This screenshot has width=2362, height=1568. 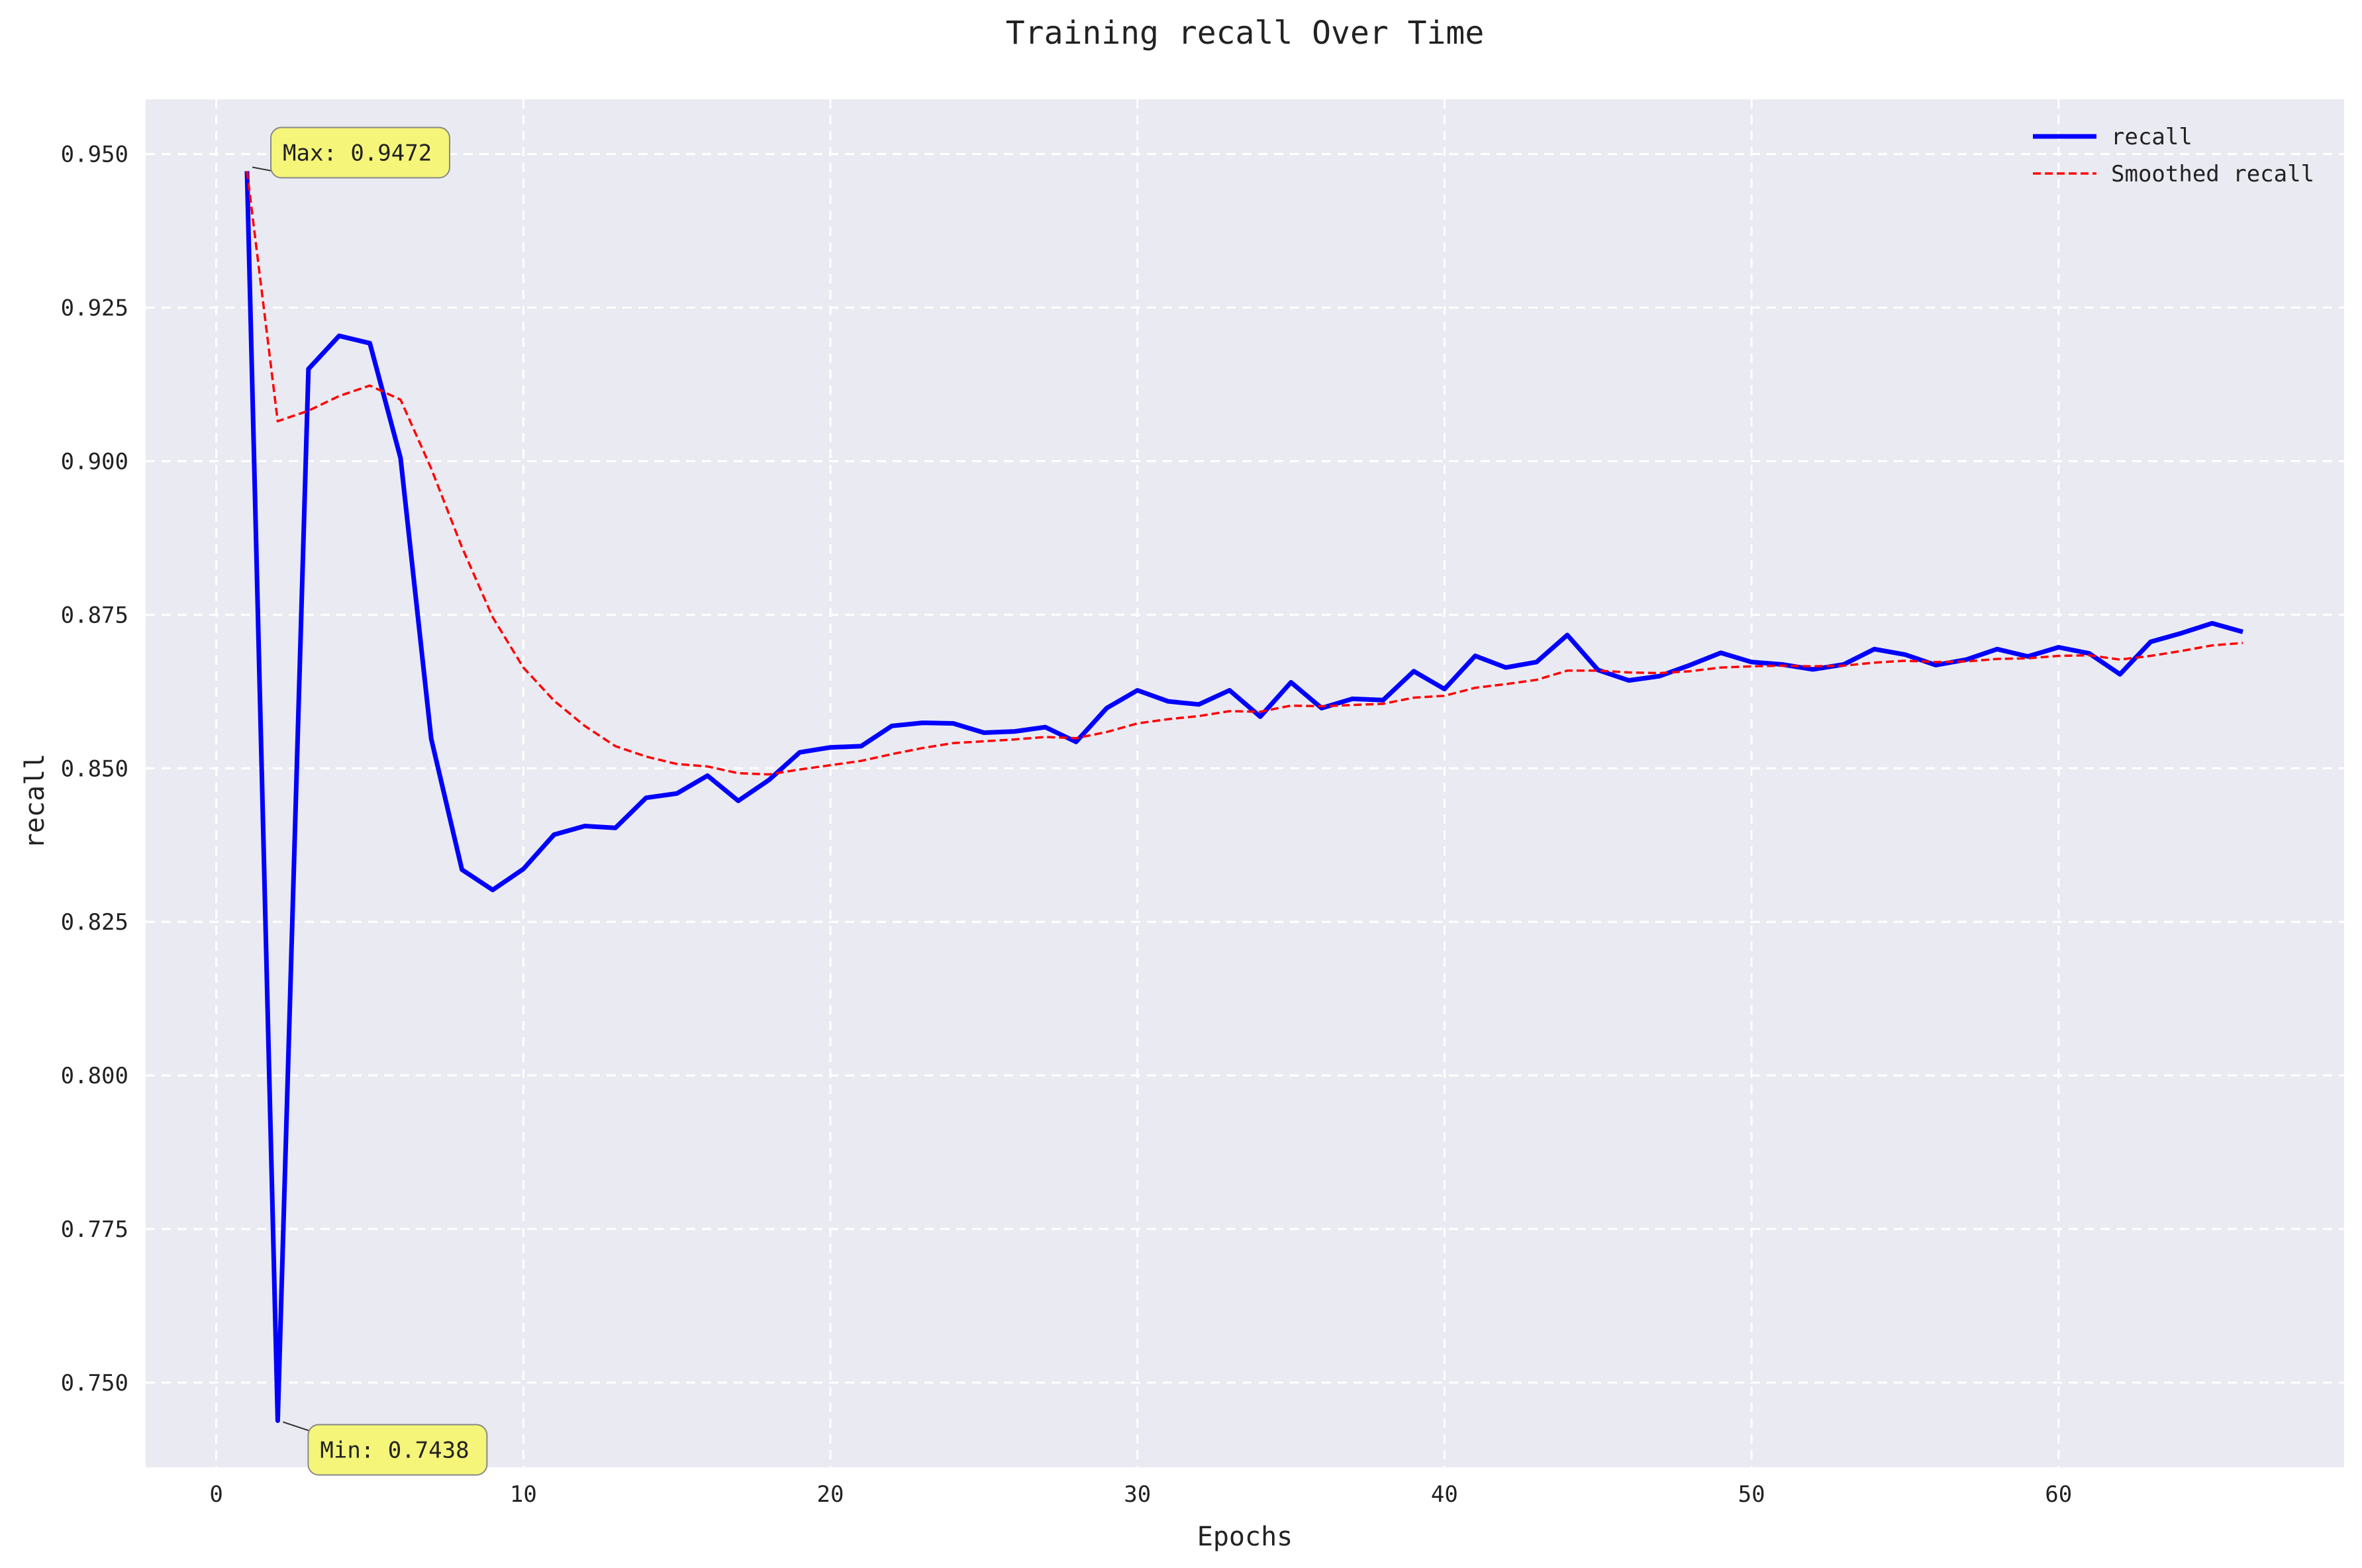 I want to click on y-tick-label: 0.950, so click(x=94, y=155).